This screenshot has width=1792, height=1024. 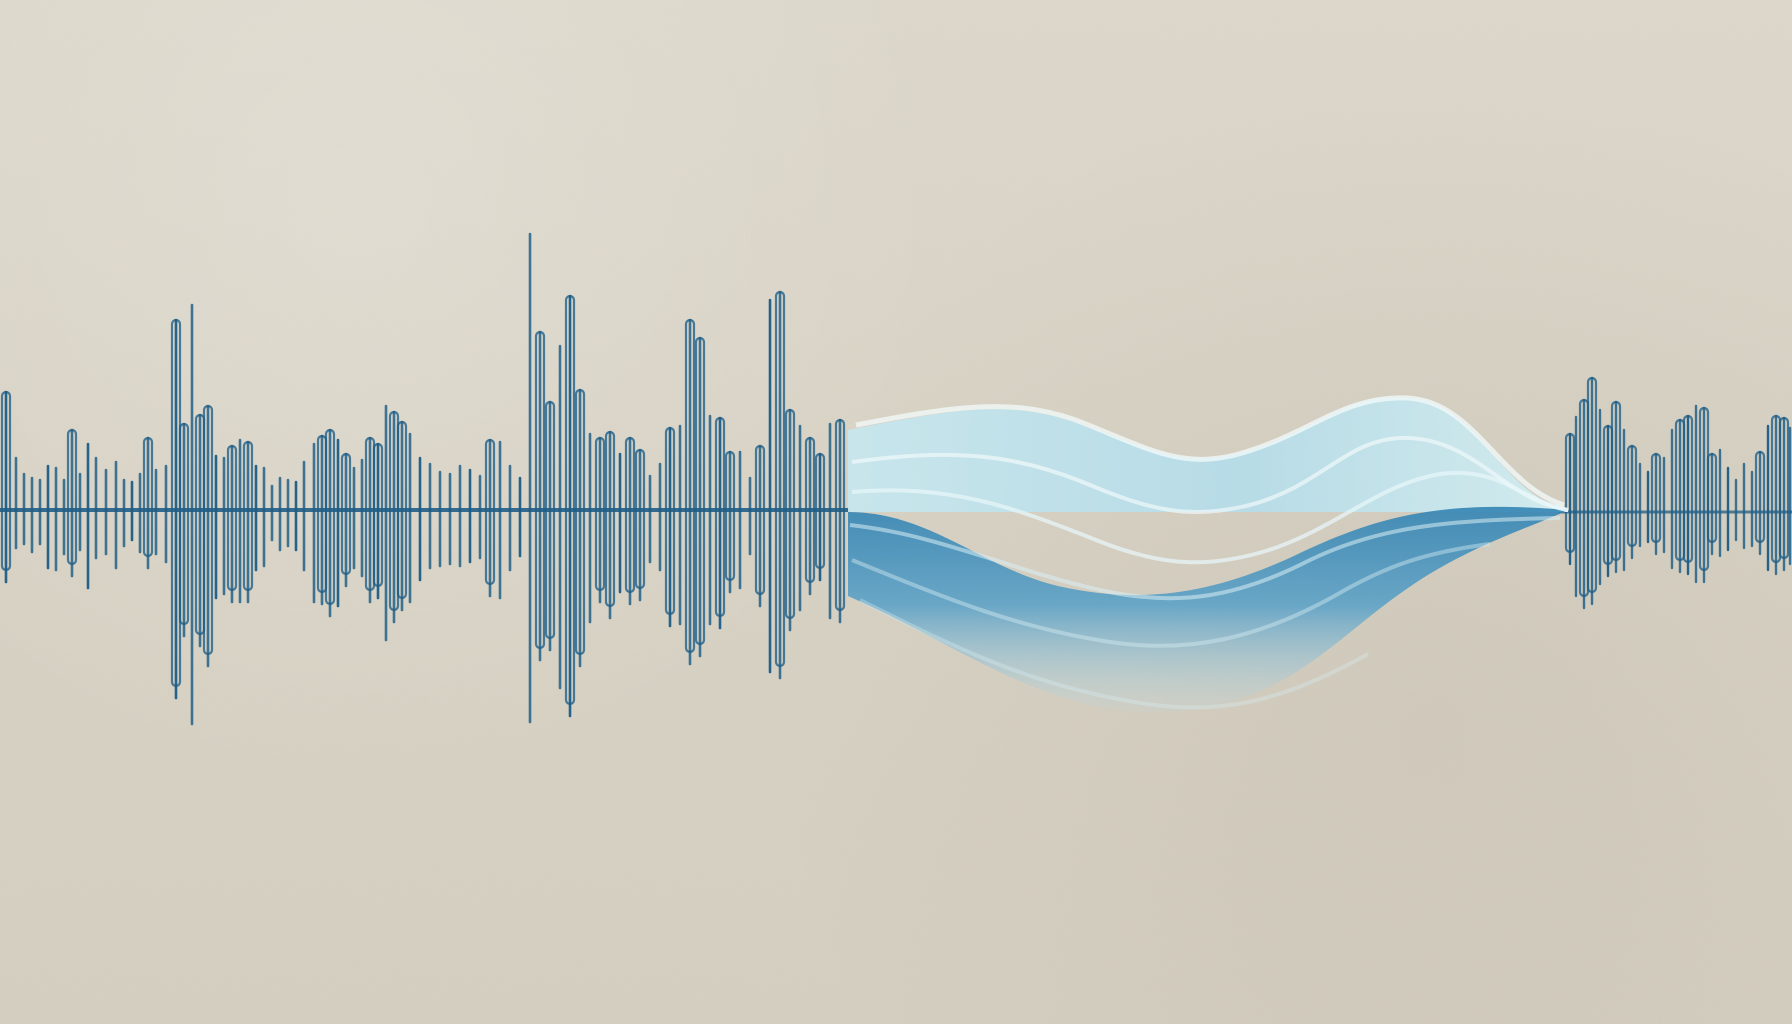 I want to click on upper-wave-body, so click(x=1208, y=454).